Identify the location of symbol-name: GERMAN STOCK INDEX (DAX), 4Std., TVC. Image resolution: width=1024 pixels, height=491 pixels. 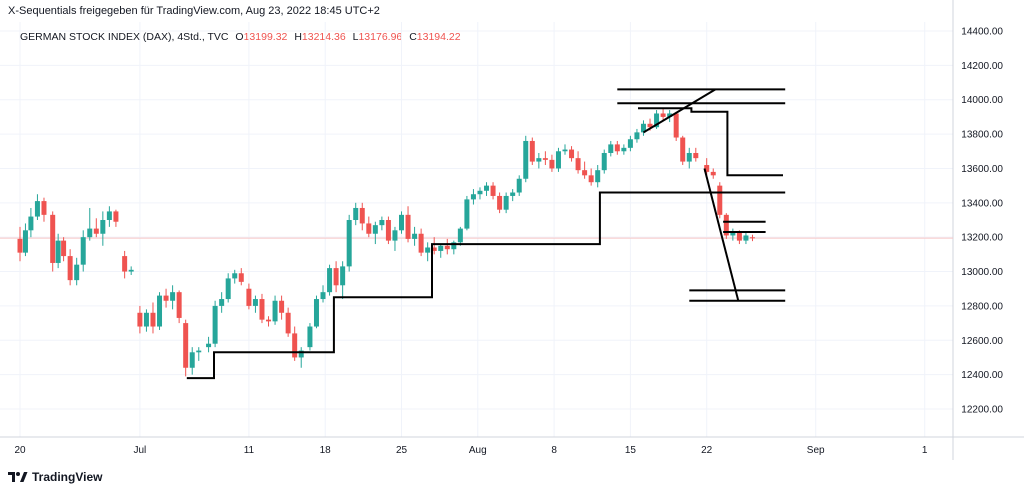
(124, 37).